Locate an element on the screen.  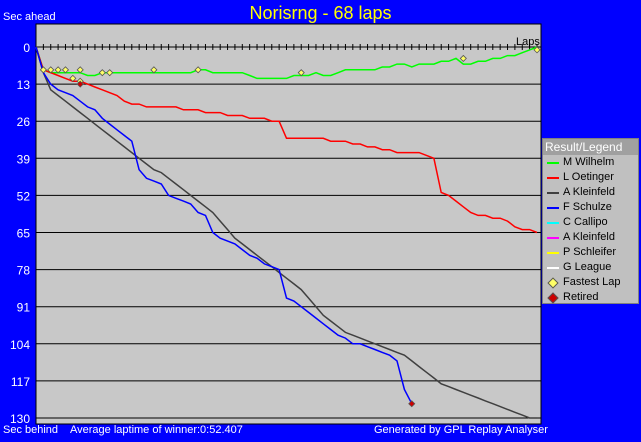
legend-label: F Schulze is located at coordinates (587, 207).